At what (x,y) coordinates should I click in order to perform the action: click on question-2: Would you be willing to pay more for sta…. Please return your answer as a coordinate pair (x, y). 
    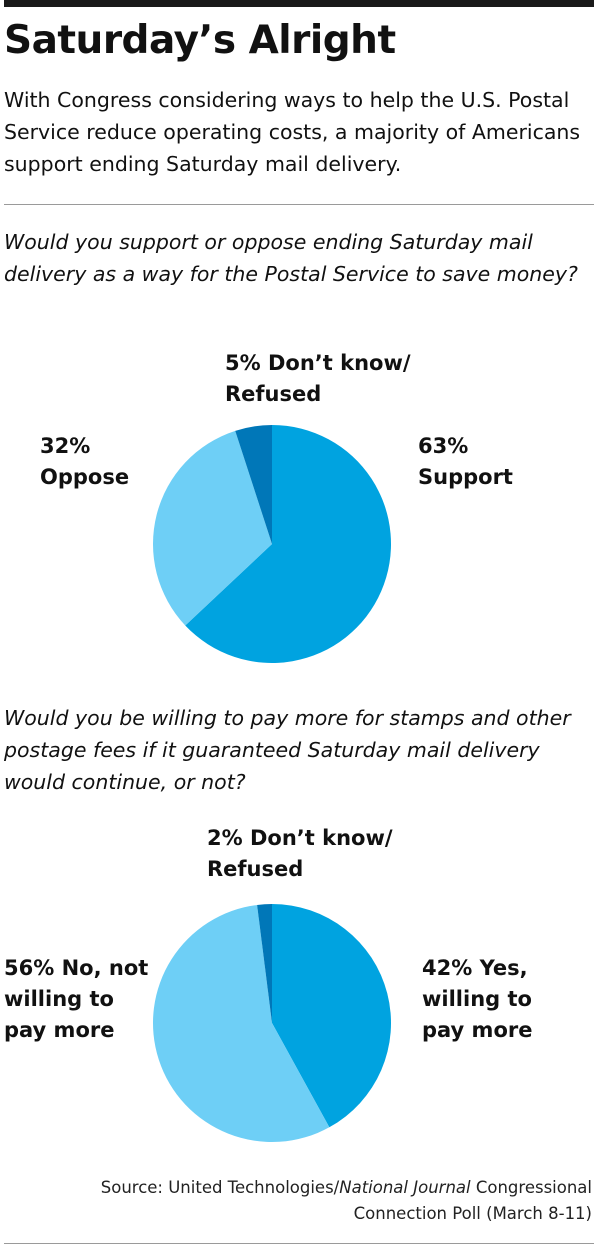
    Looking at the image, I should click on (287, 750).